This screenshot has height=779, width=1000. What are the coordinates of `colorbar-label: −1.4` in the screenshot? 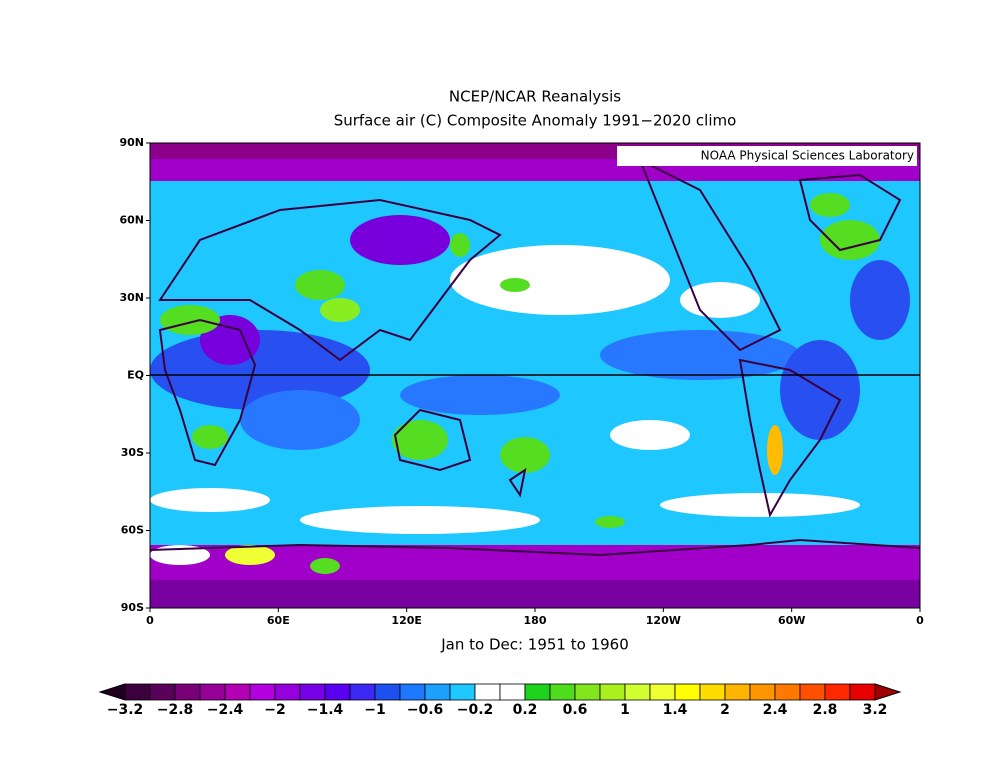 It's located at (325, 710).